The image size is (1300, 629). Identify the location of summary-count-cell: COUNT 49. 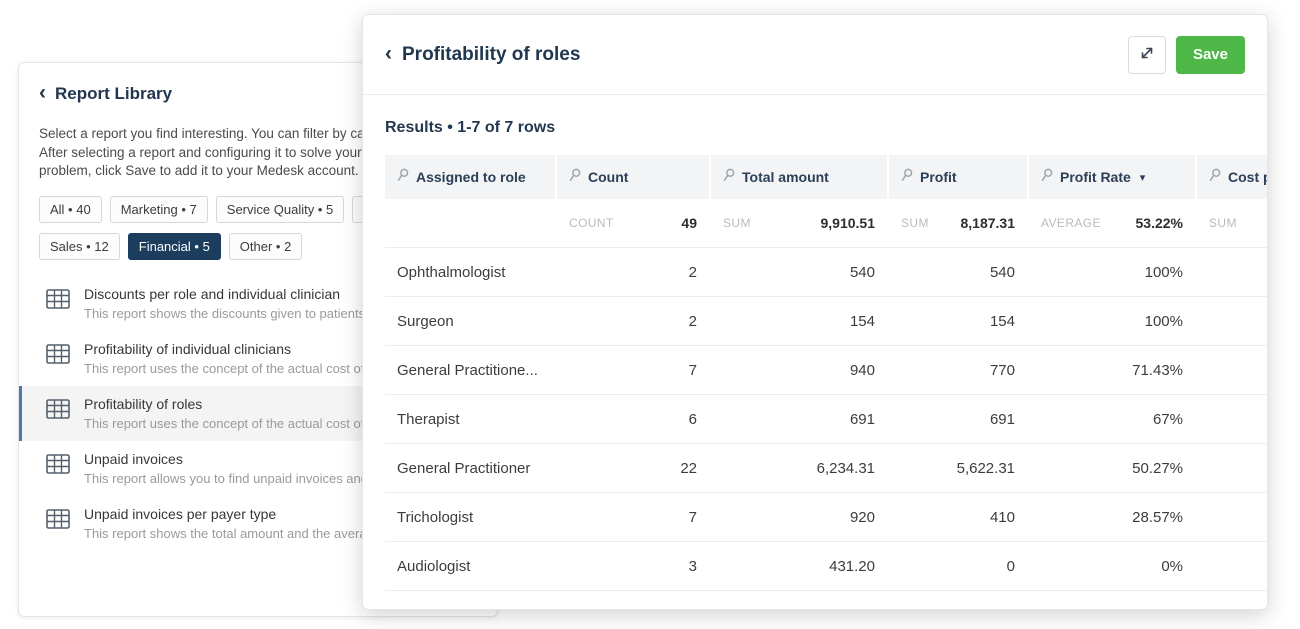
(634, 223).